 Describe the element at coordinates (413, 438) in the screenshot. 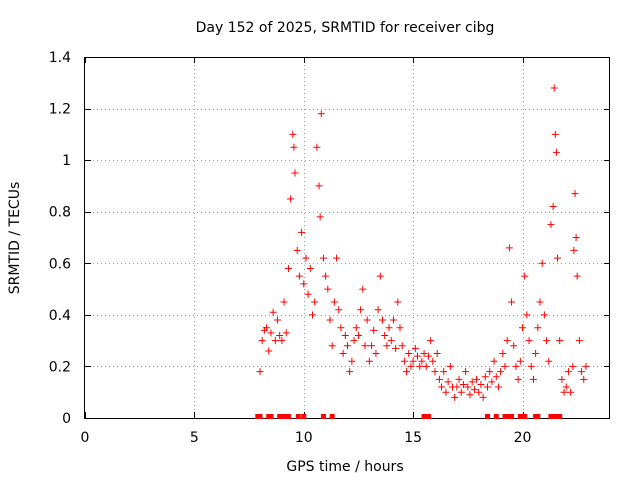

I see `x-tick-label: 15` at that location.